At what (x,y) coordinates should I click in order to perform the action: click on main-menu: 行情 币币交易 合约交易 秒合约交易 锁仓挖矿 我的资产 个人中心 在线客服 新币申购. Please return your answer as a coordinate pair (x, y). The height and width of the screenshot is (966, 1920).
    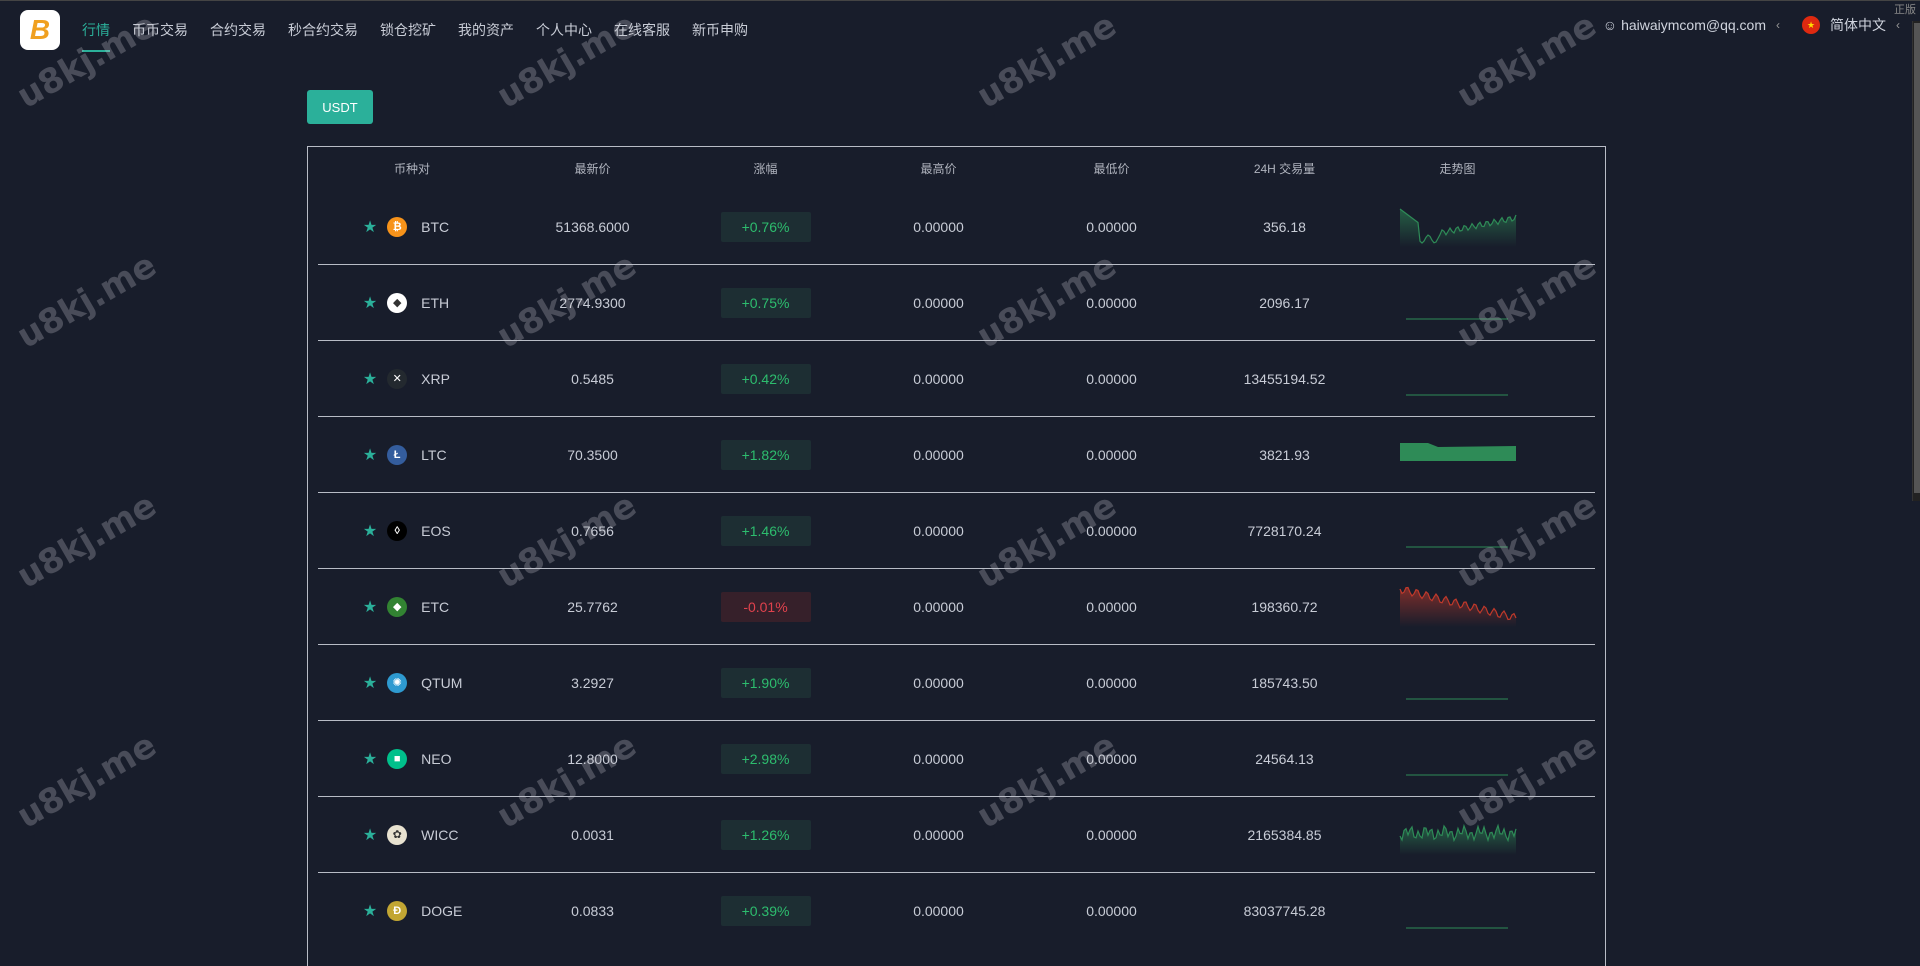
    Looking at the image, I should click on (426, 32).